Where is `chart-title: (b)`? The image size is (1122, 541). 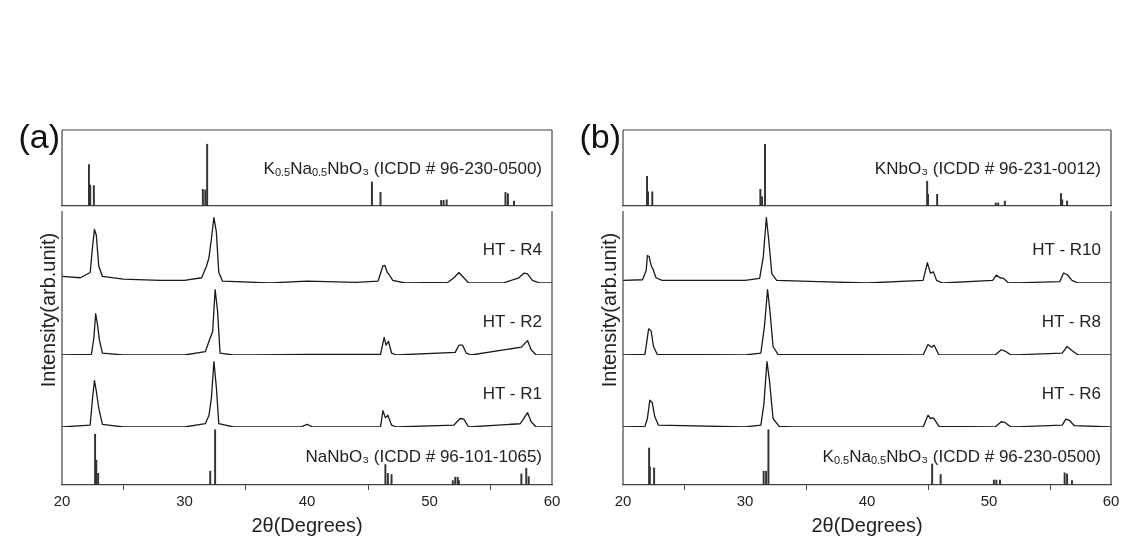
chart-title: (b) is located at coordinates (600, 136).